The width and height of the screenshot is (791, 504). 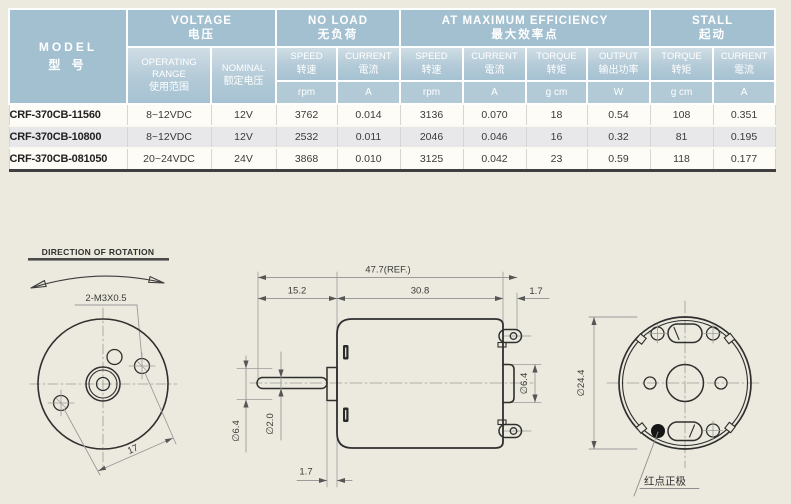 What do you see at coordinates (338, 28) in the screenshot?
I see `group-header-no-load: NO LOAD 无负荷` at bounding box center [338, 28].